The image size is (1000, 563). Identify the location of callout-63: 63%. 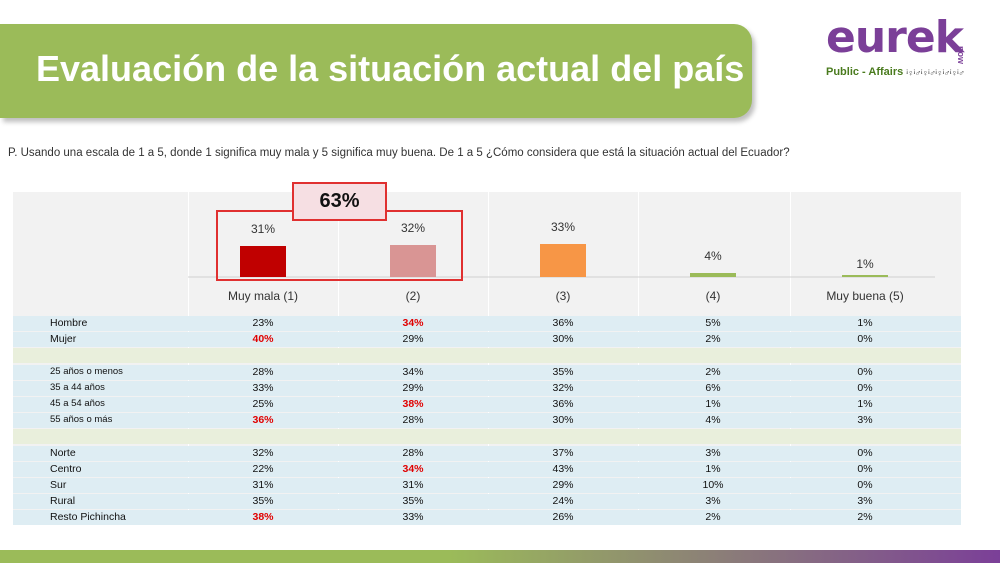
(339, 201).